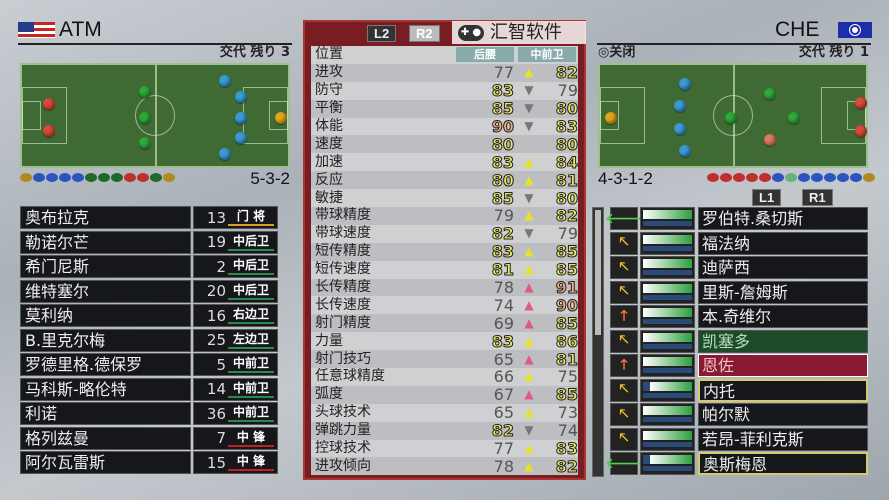  What do you see at coordinates (444, 233) in the screenshot?
I see `stat-row: 带球速度 82 ▼ 79` at bounding box center [444, 233].